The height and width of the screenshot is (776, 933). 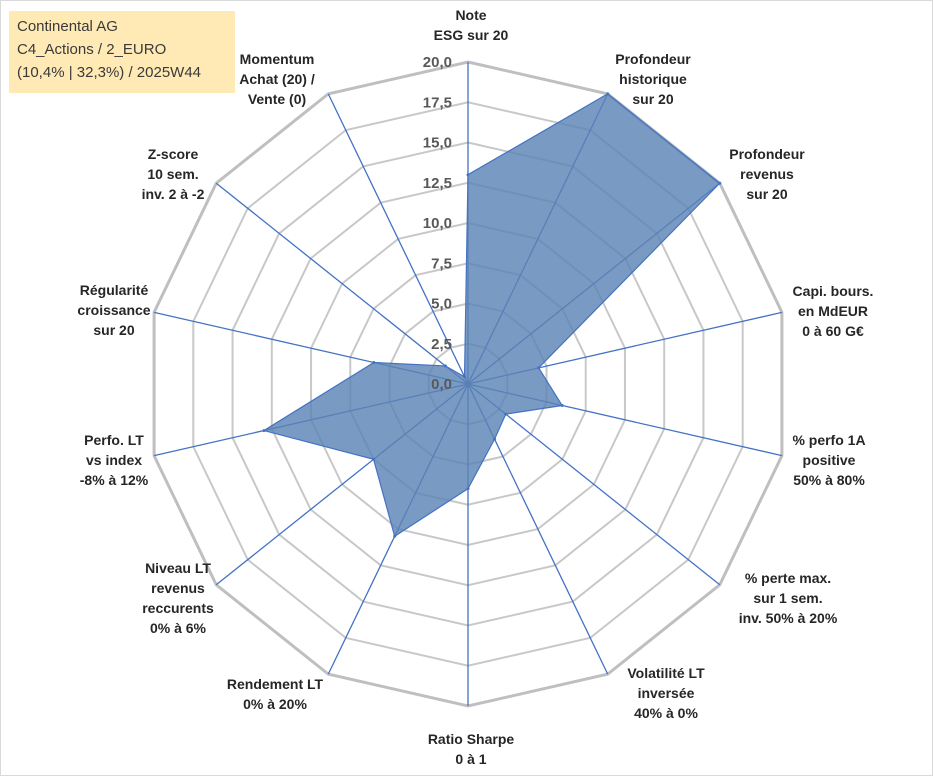 What do you see at coordinates (113, 310) in the screenshot?
I see `category-label: Régularité croissance sur 20` at bounding box center [113, 310].